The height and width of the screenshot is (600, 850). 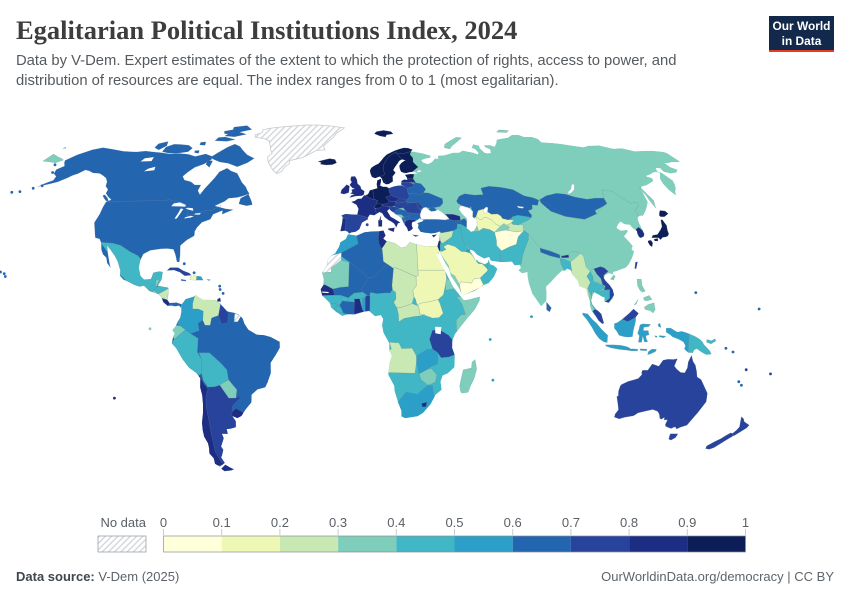 What do you see at coordinates (222, 522) in the screenshot?
I see `svg-text: 0.1` at bounding box center [222, 522].